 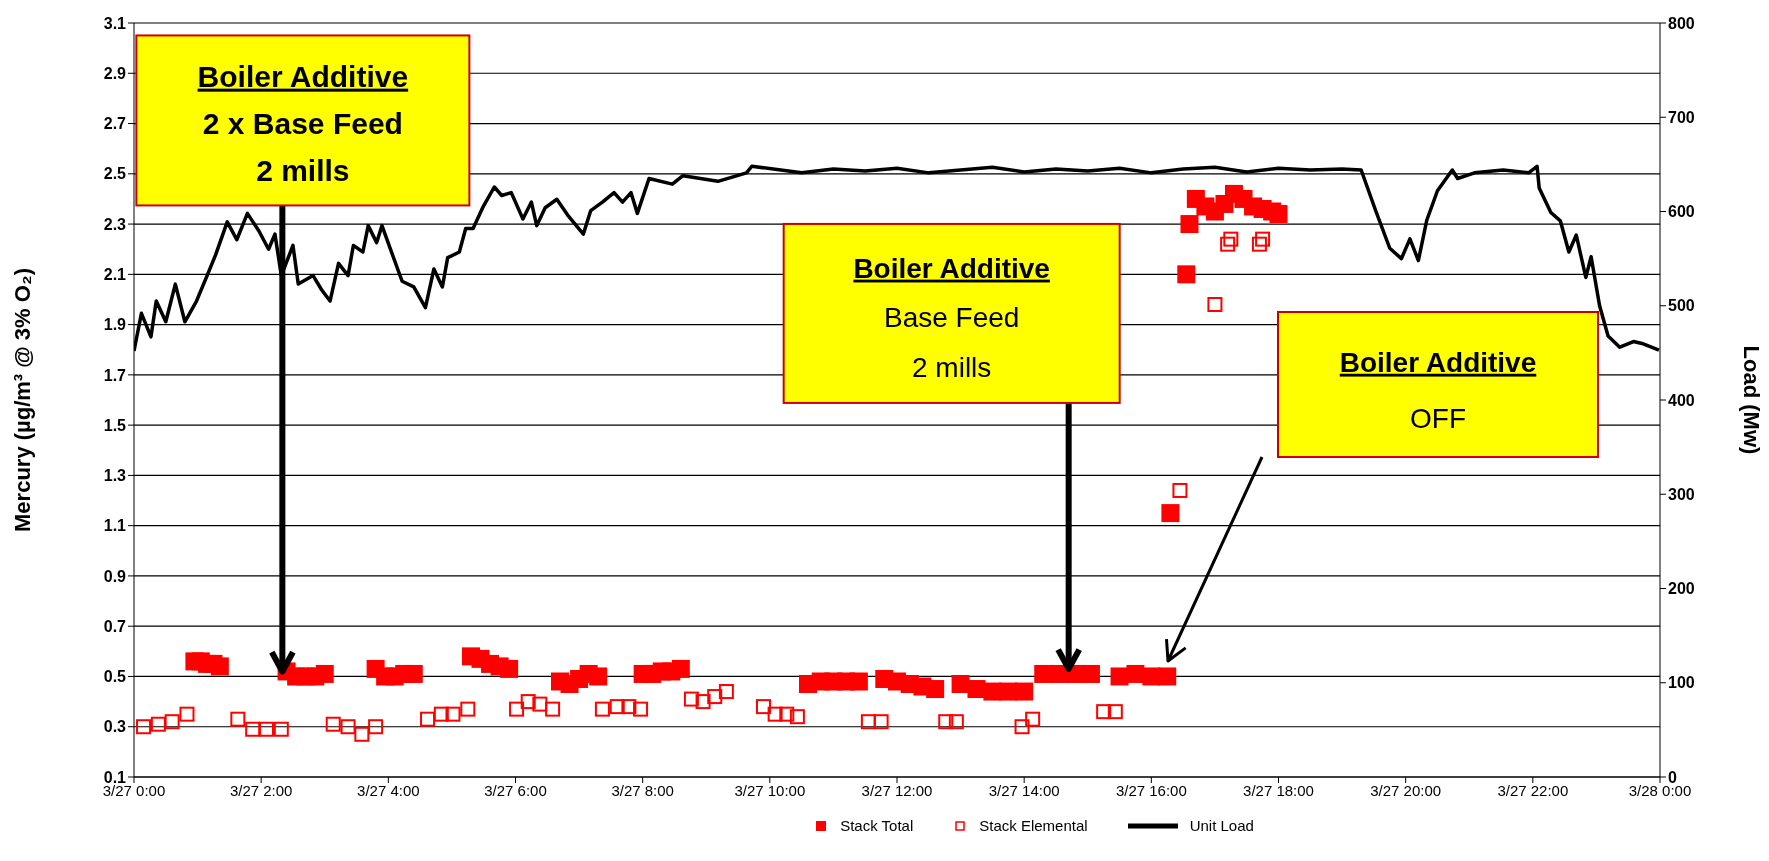 What do you see at coordinates (515, 790) in the screenshot?
I see `x-tick-label: 3/27 6:00` at bounding box center [515, 790].